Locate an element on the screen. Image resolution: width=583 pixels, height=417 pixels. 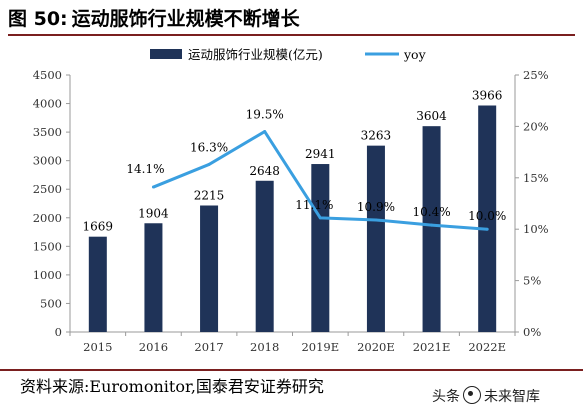
figure-title-text: 运动服饰行业规模不断增长 is located at coordinates (185, 19).